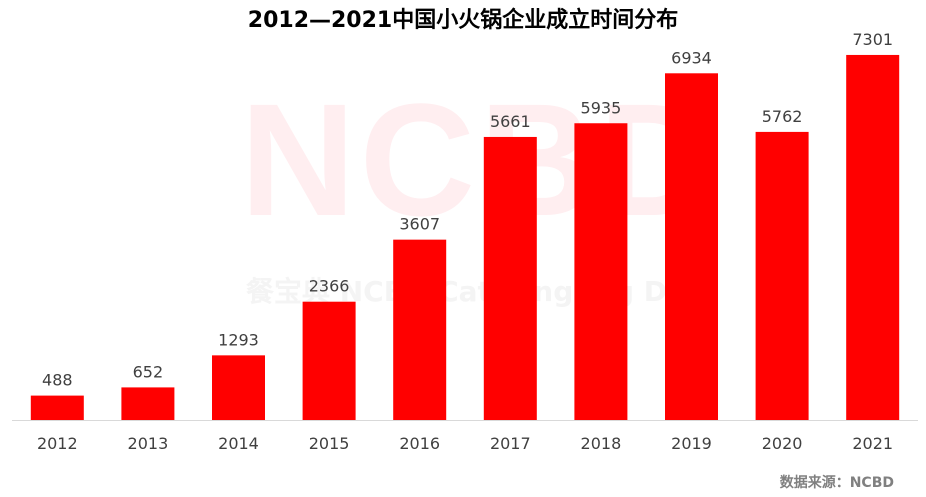 The height and width of the screenshot is (497, 926). I want to click on x-tick-label-2018: 2018, so click(601, 443).